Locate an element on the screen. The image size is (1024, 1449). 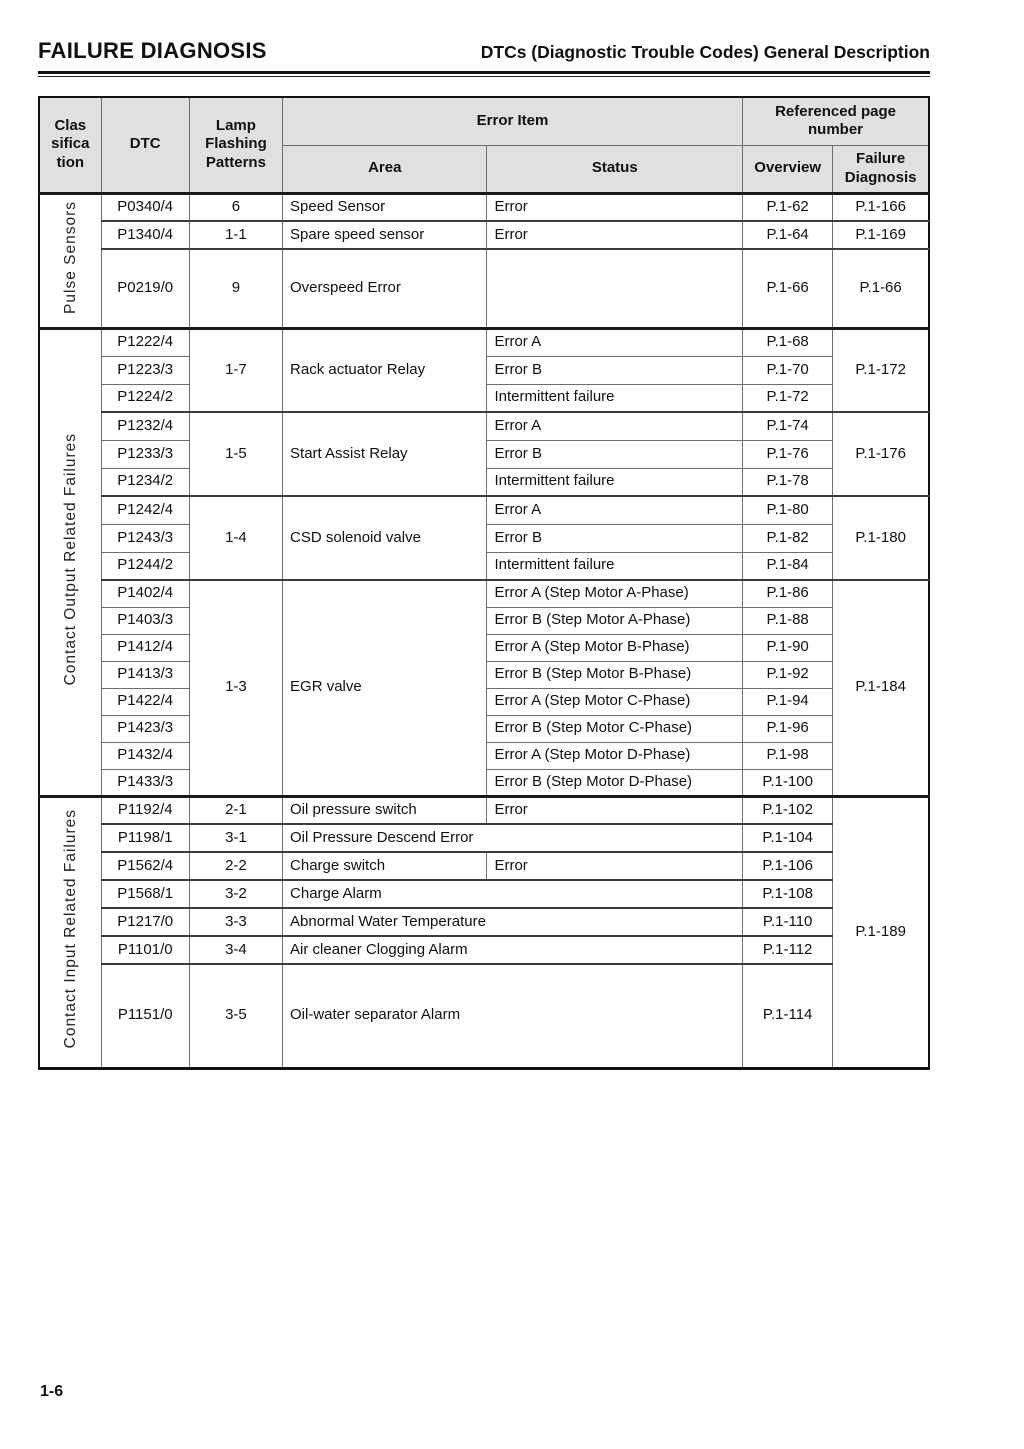
dtc-cell: P1244/2 is located at coordinates (145, 566).